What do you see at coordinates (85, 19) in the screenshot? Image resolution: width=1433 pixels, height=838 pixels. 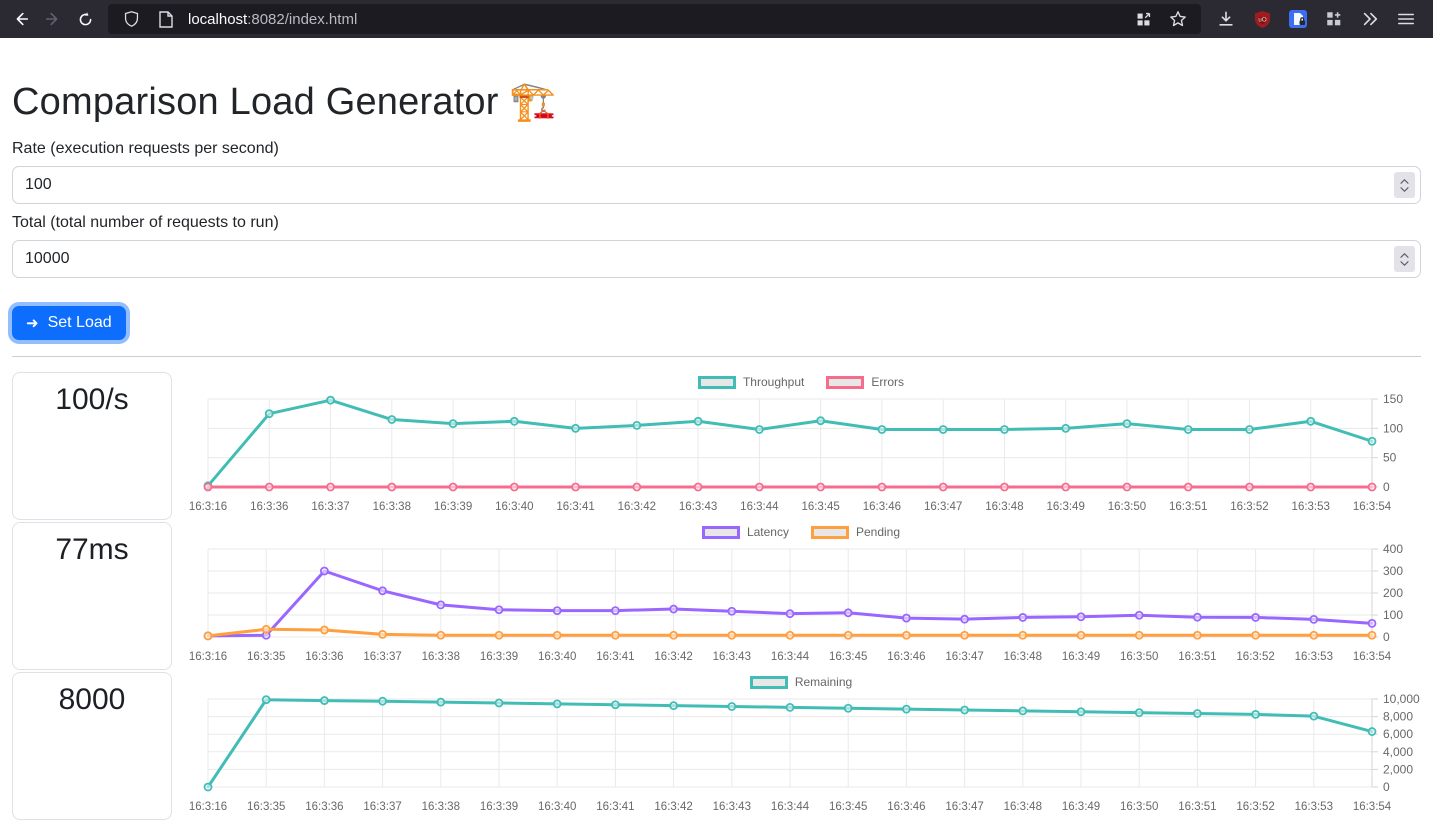 I see `reload-icon` at bounding box center [85, 19].